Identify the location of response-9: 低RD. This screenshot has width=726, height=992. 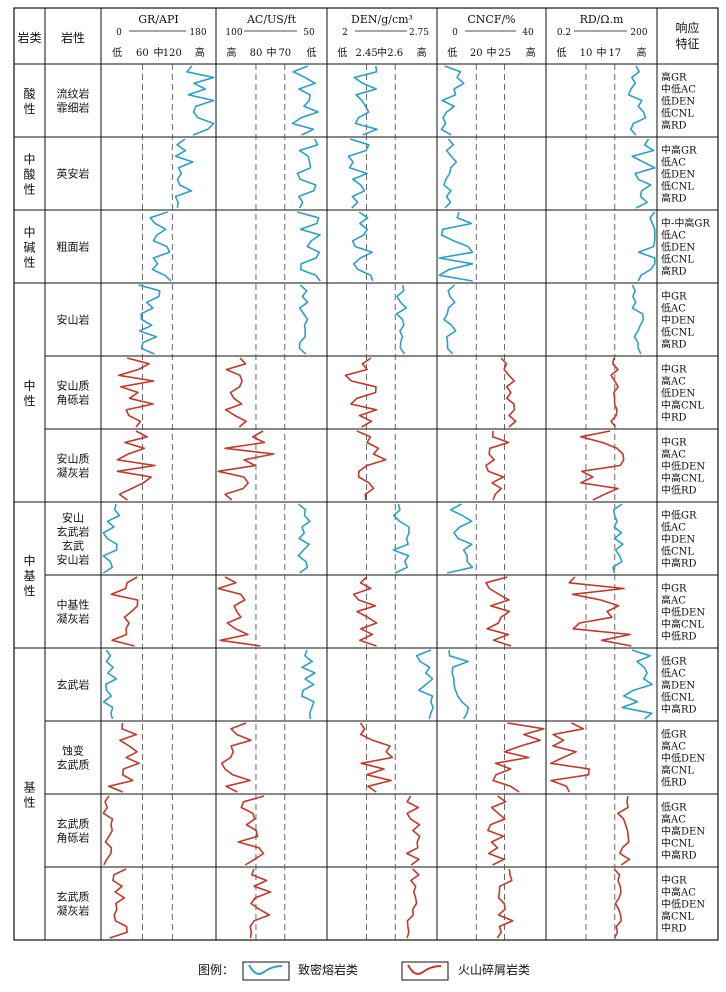
(674, 782).